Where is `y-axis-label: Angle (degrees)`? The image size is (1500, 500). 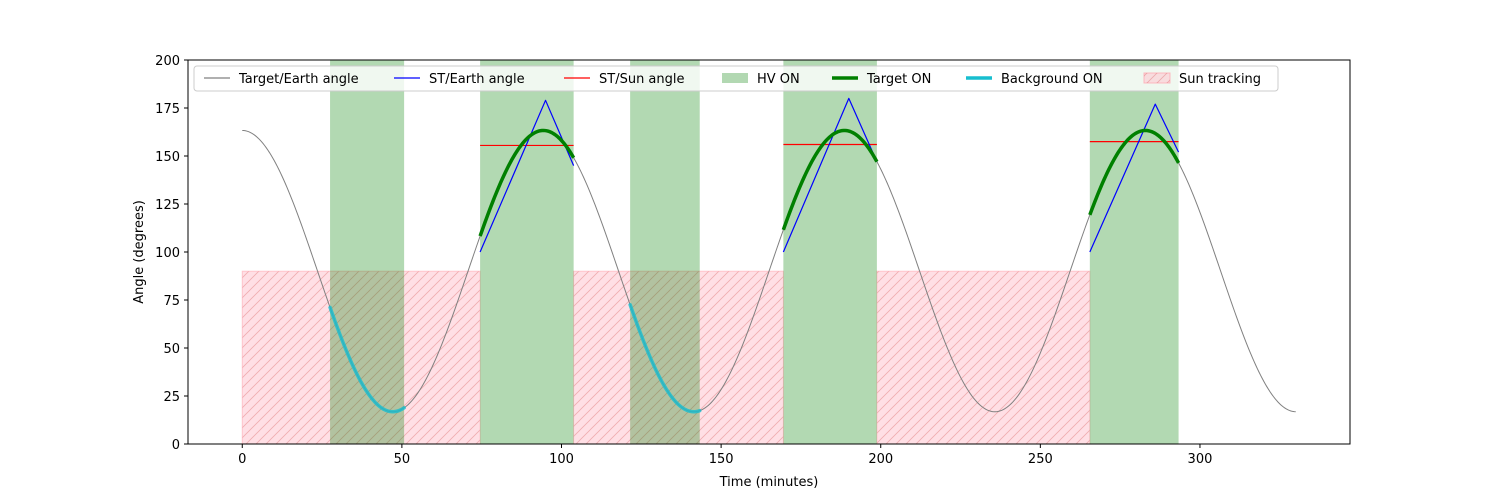 y-axis-label: Angle (degrees) is located at coordinates (139, 252).